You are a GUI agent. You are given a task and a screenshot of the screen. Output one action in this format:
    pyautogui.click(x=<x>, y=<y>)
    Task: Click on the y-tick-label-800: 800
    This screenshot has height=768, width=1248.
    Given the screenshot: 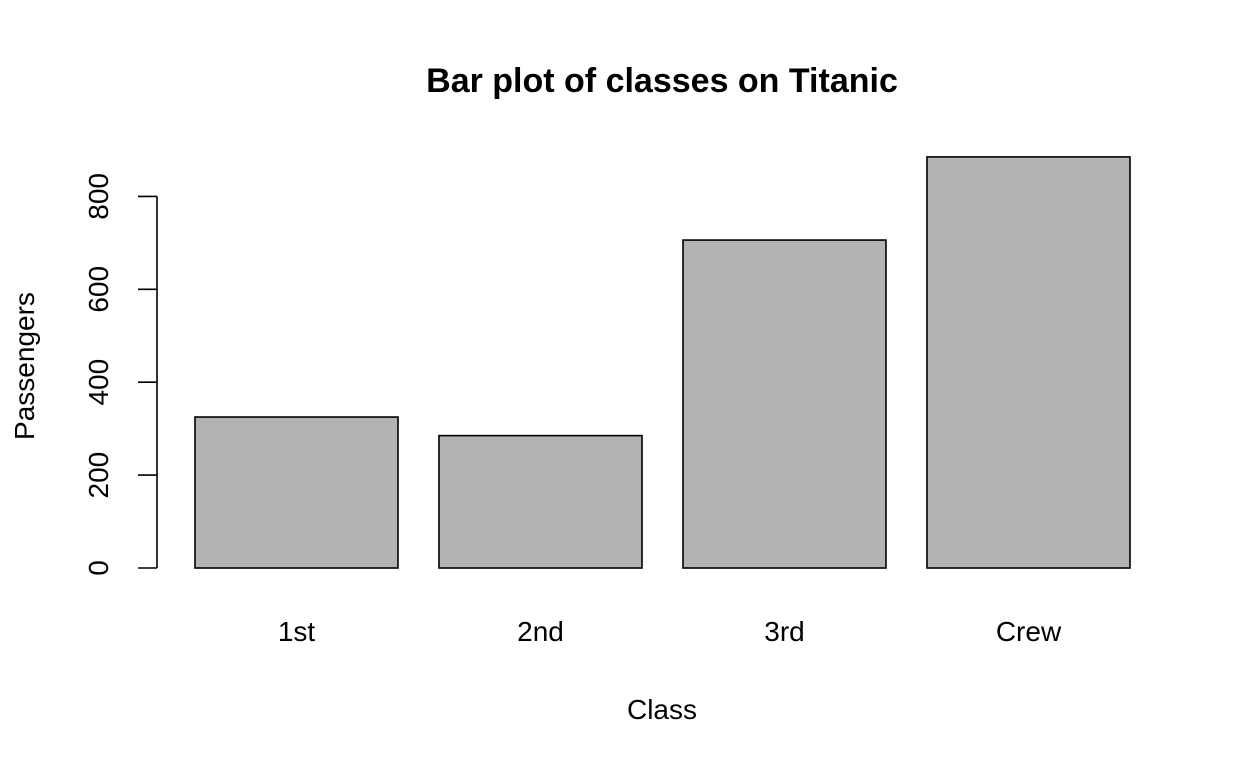 What is the action you would take?
    pyautogui.click(x=98, y=196)
    